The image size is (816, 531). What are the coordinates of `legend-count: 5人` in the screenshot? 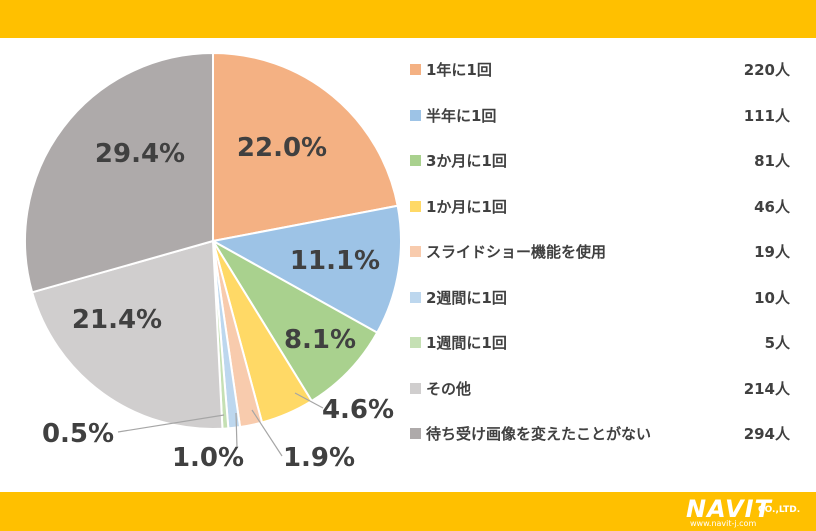 It's located at (777, 343).